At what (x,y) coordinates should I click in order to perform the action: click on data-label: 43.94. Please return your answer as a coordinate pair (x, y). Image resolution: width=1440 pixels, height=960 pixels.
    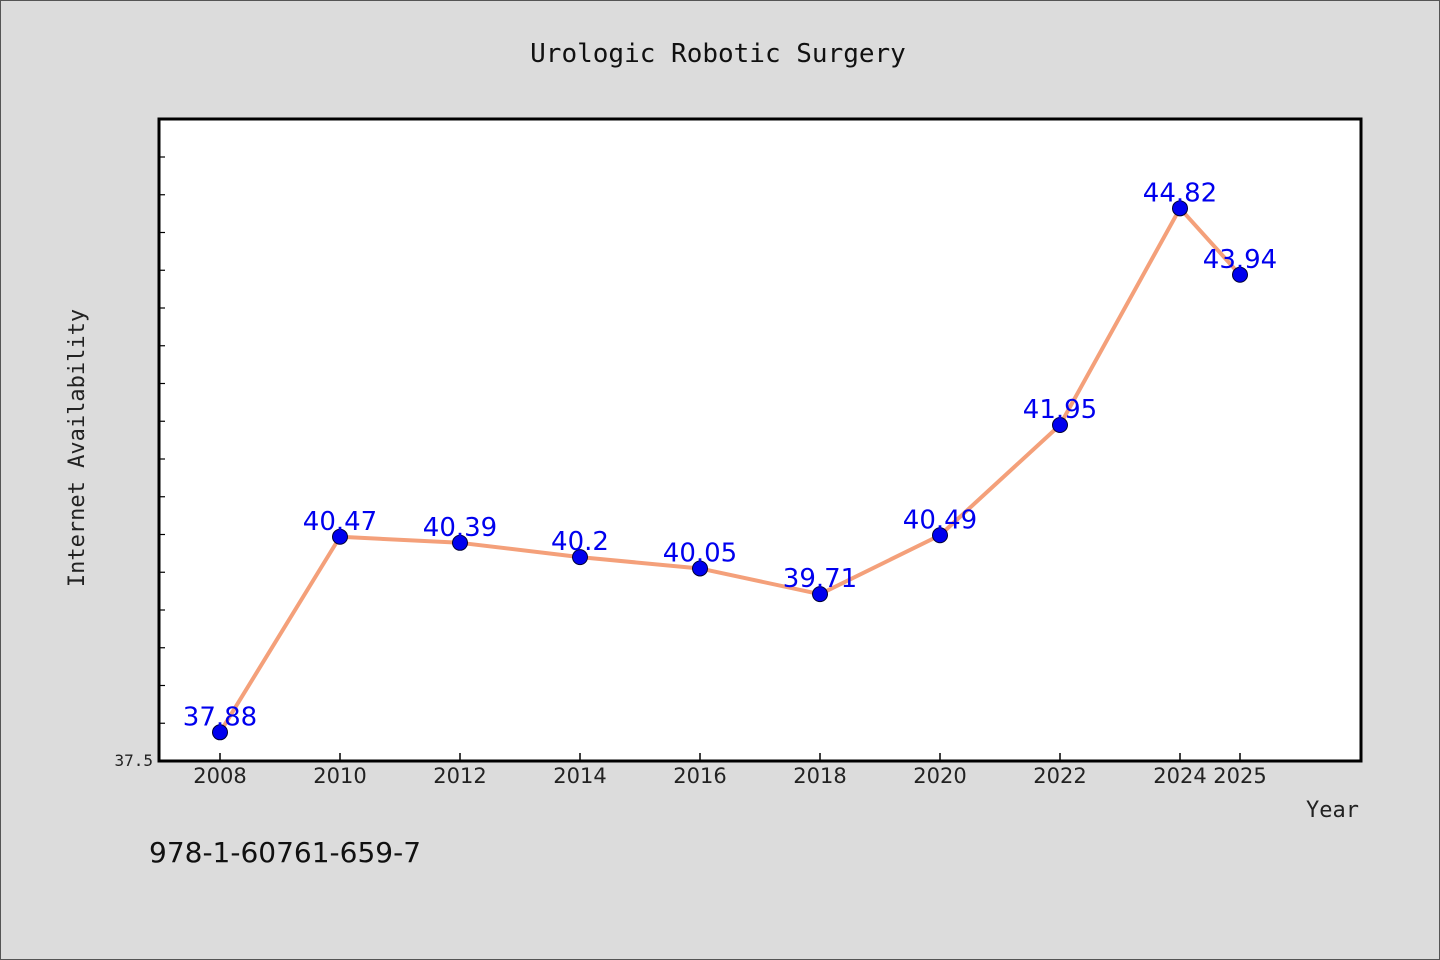
    Looking at the image, I should click on (1240, 260).